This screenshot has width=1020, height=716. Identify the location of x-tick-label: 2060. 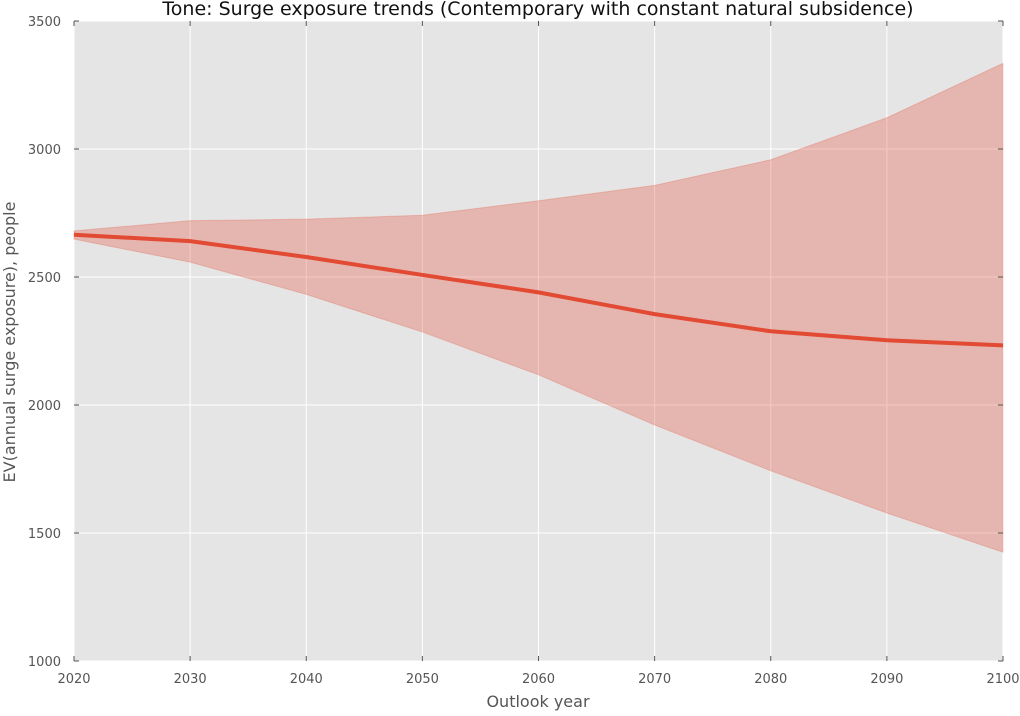
(538, 679).